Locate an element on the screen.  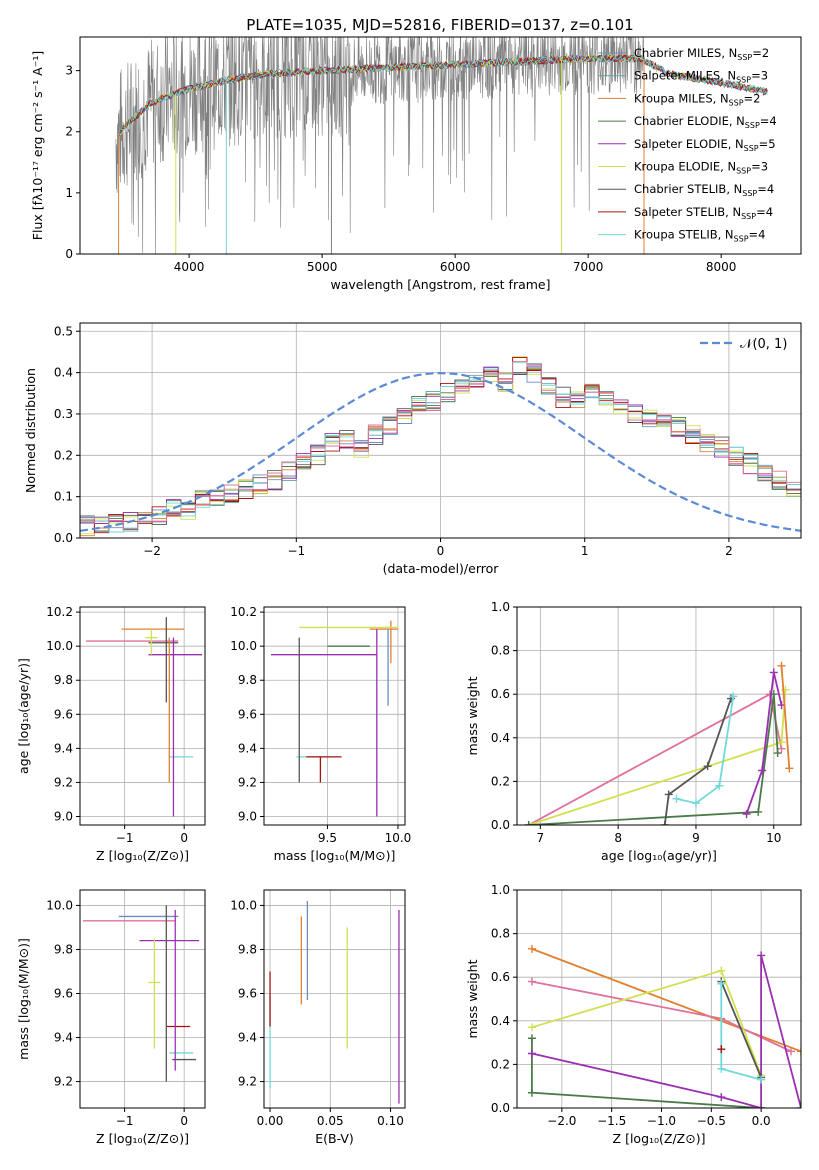
legend-entry: Kroupa MILES, NSSP=2 is located at coordinates (697, 99).